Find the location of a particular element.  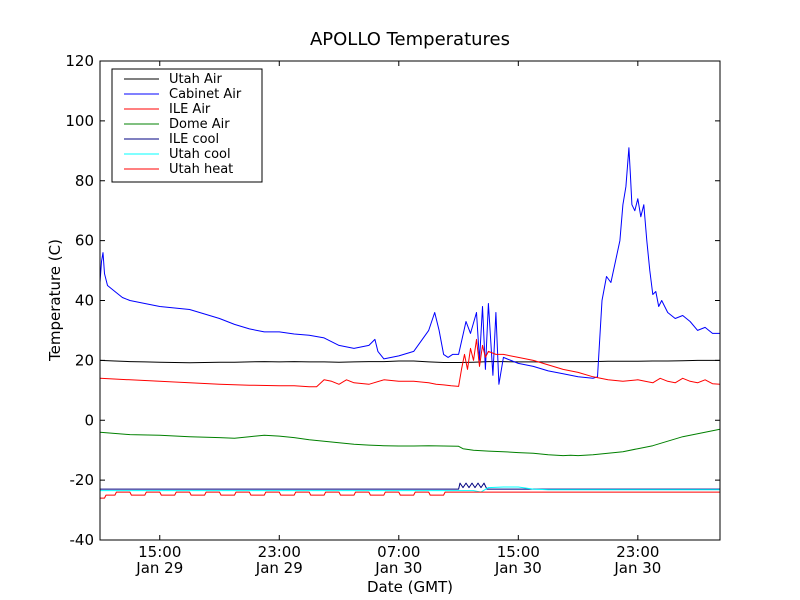

y-tick-label: -20 is located at coordinates (82, 480).